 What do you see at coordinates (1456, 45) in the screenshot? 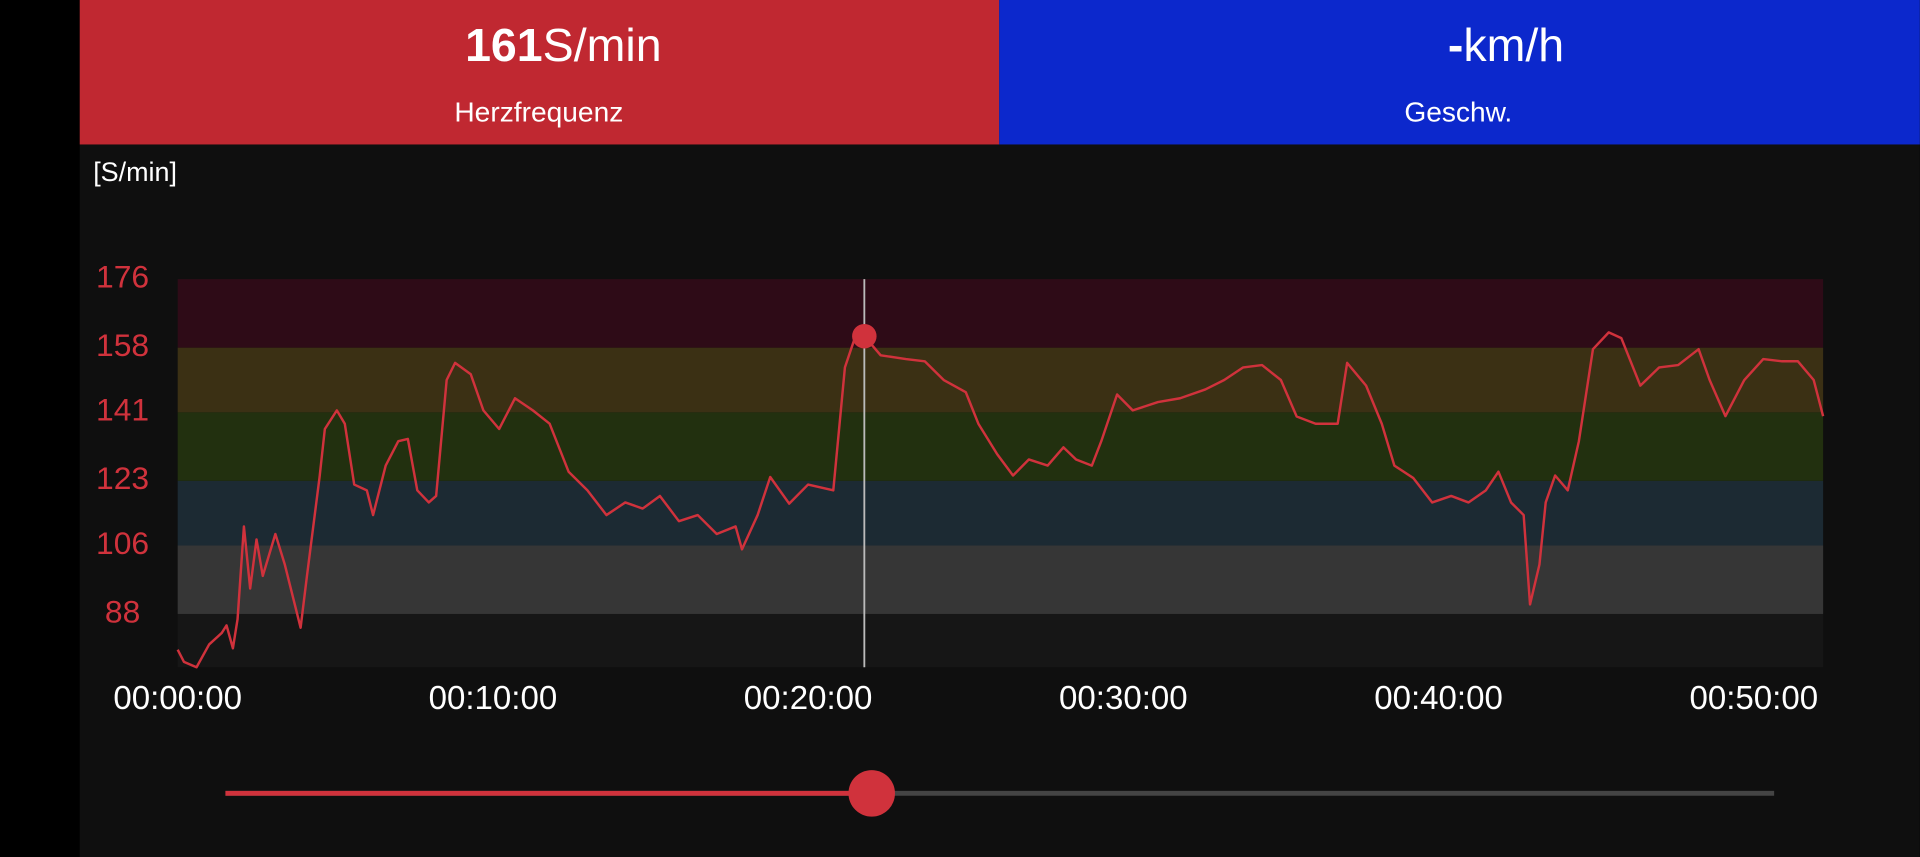
I see `speed-value: -` at bounding box center [1456, 45].